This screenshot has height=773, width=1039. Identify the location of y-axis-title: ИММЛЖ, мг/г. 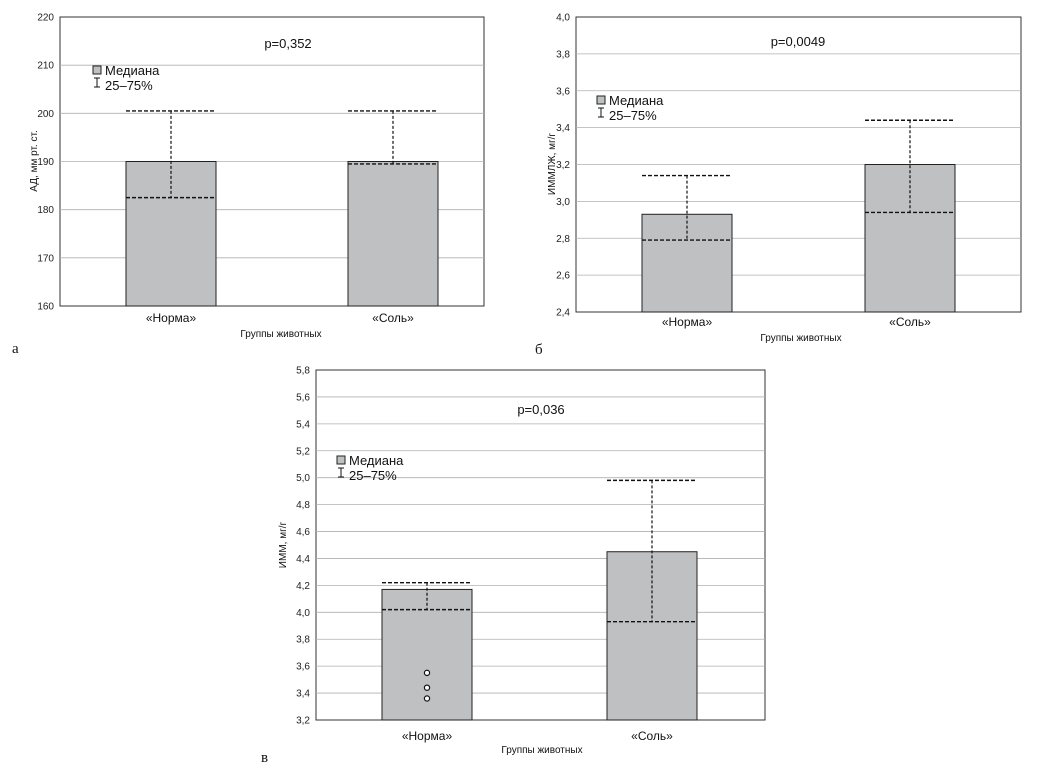
(552, 164).